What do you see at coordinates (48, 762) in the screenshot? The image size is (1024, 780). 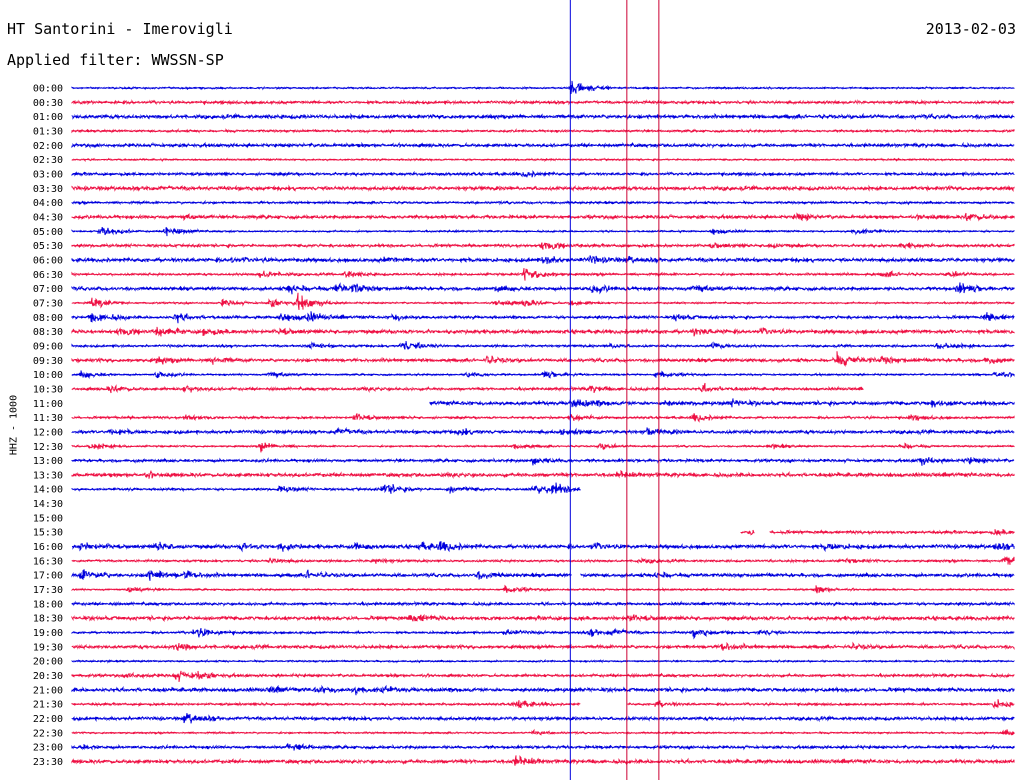 I see `time-tick-label: 23:30` at bounding box center [48, 762].